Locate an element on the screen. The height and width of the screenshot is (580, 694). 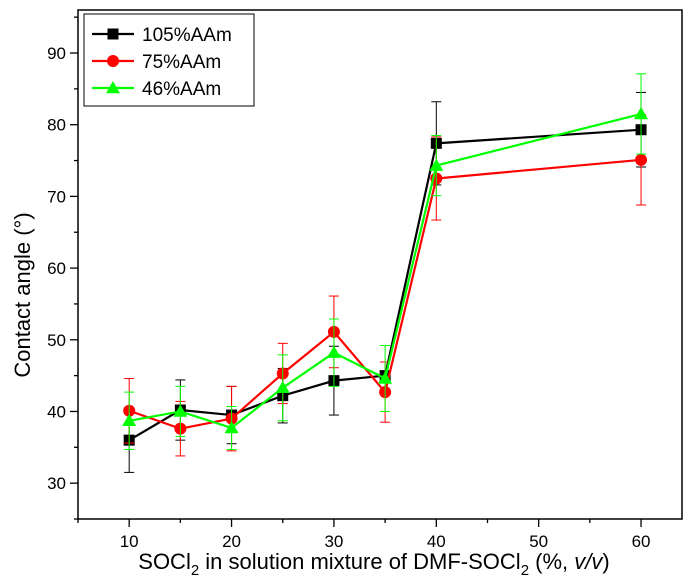
y-axis-title: Contact angle (°) is located at coordinates (22, 294).